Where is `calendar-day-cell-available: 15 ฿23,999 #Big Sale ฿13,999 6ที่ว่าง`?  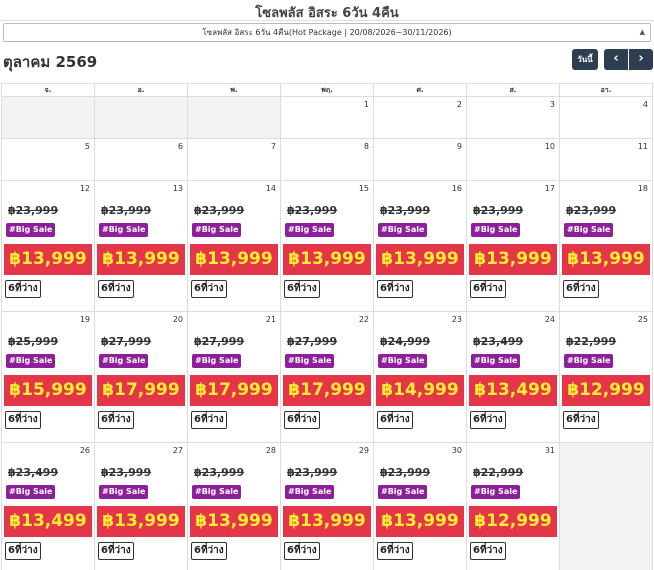
calendar-day-cell-available: 15 ฿23,999 #Big Sale ฿13,999 6ที่ว่าง is located at coordinates (326, 246).